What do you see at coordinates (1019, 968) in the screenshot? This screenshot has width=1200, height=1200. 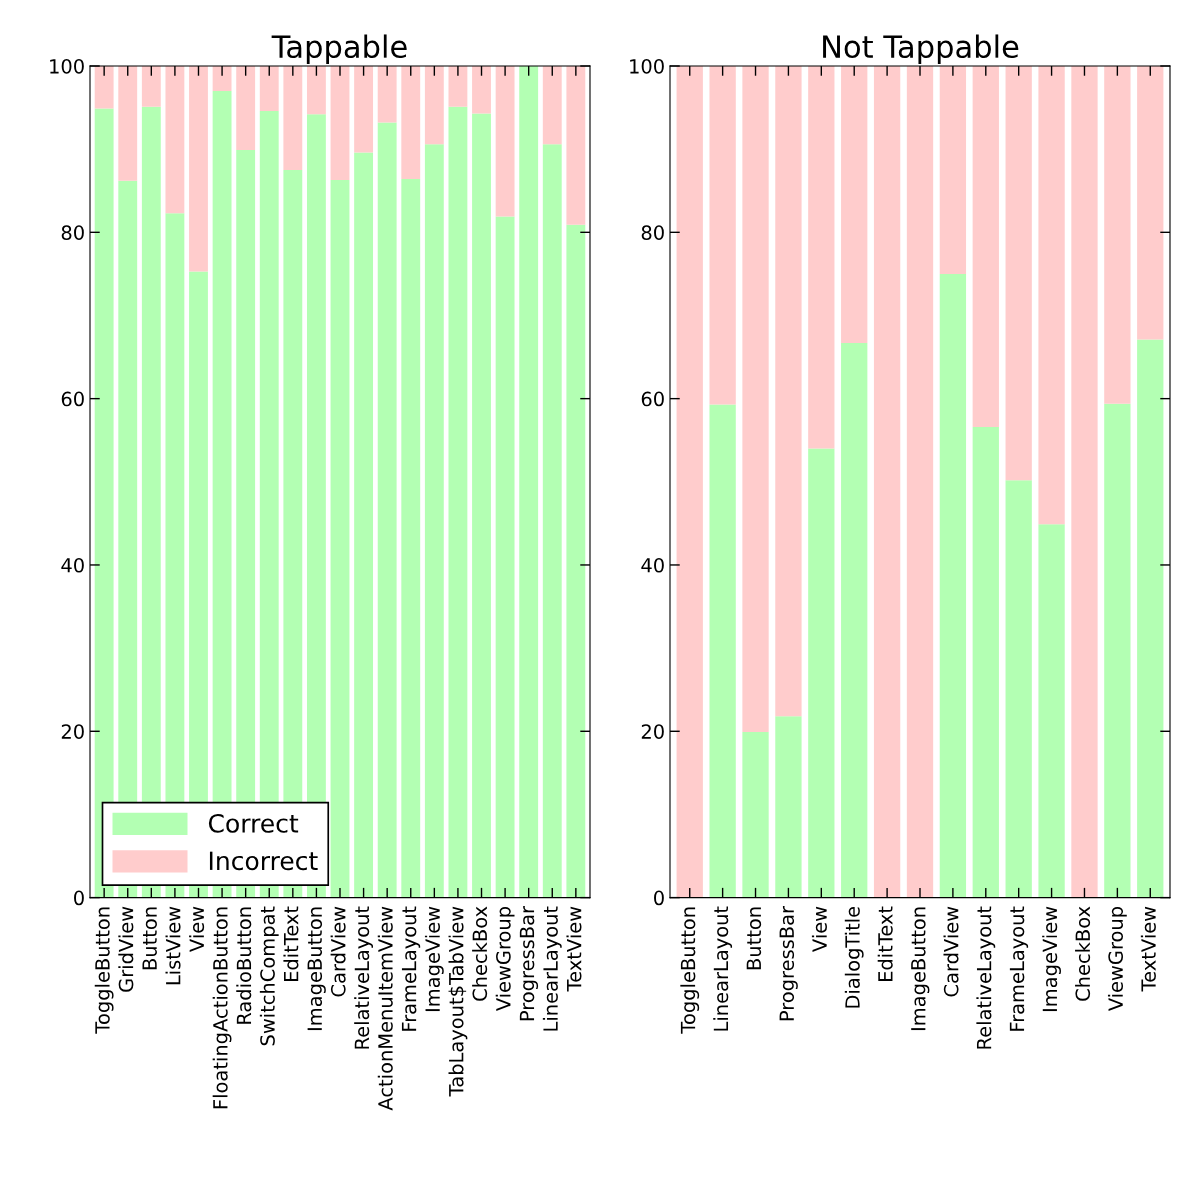 I see `x-tick-label: FrameLayout` at bounding box center [1019, 968].